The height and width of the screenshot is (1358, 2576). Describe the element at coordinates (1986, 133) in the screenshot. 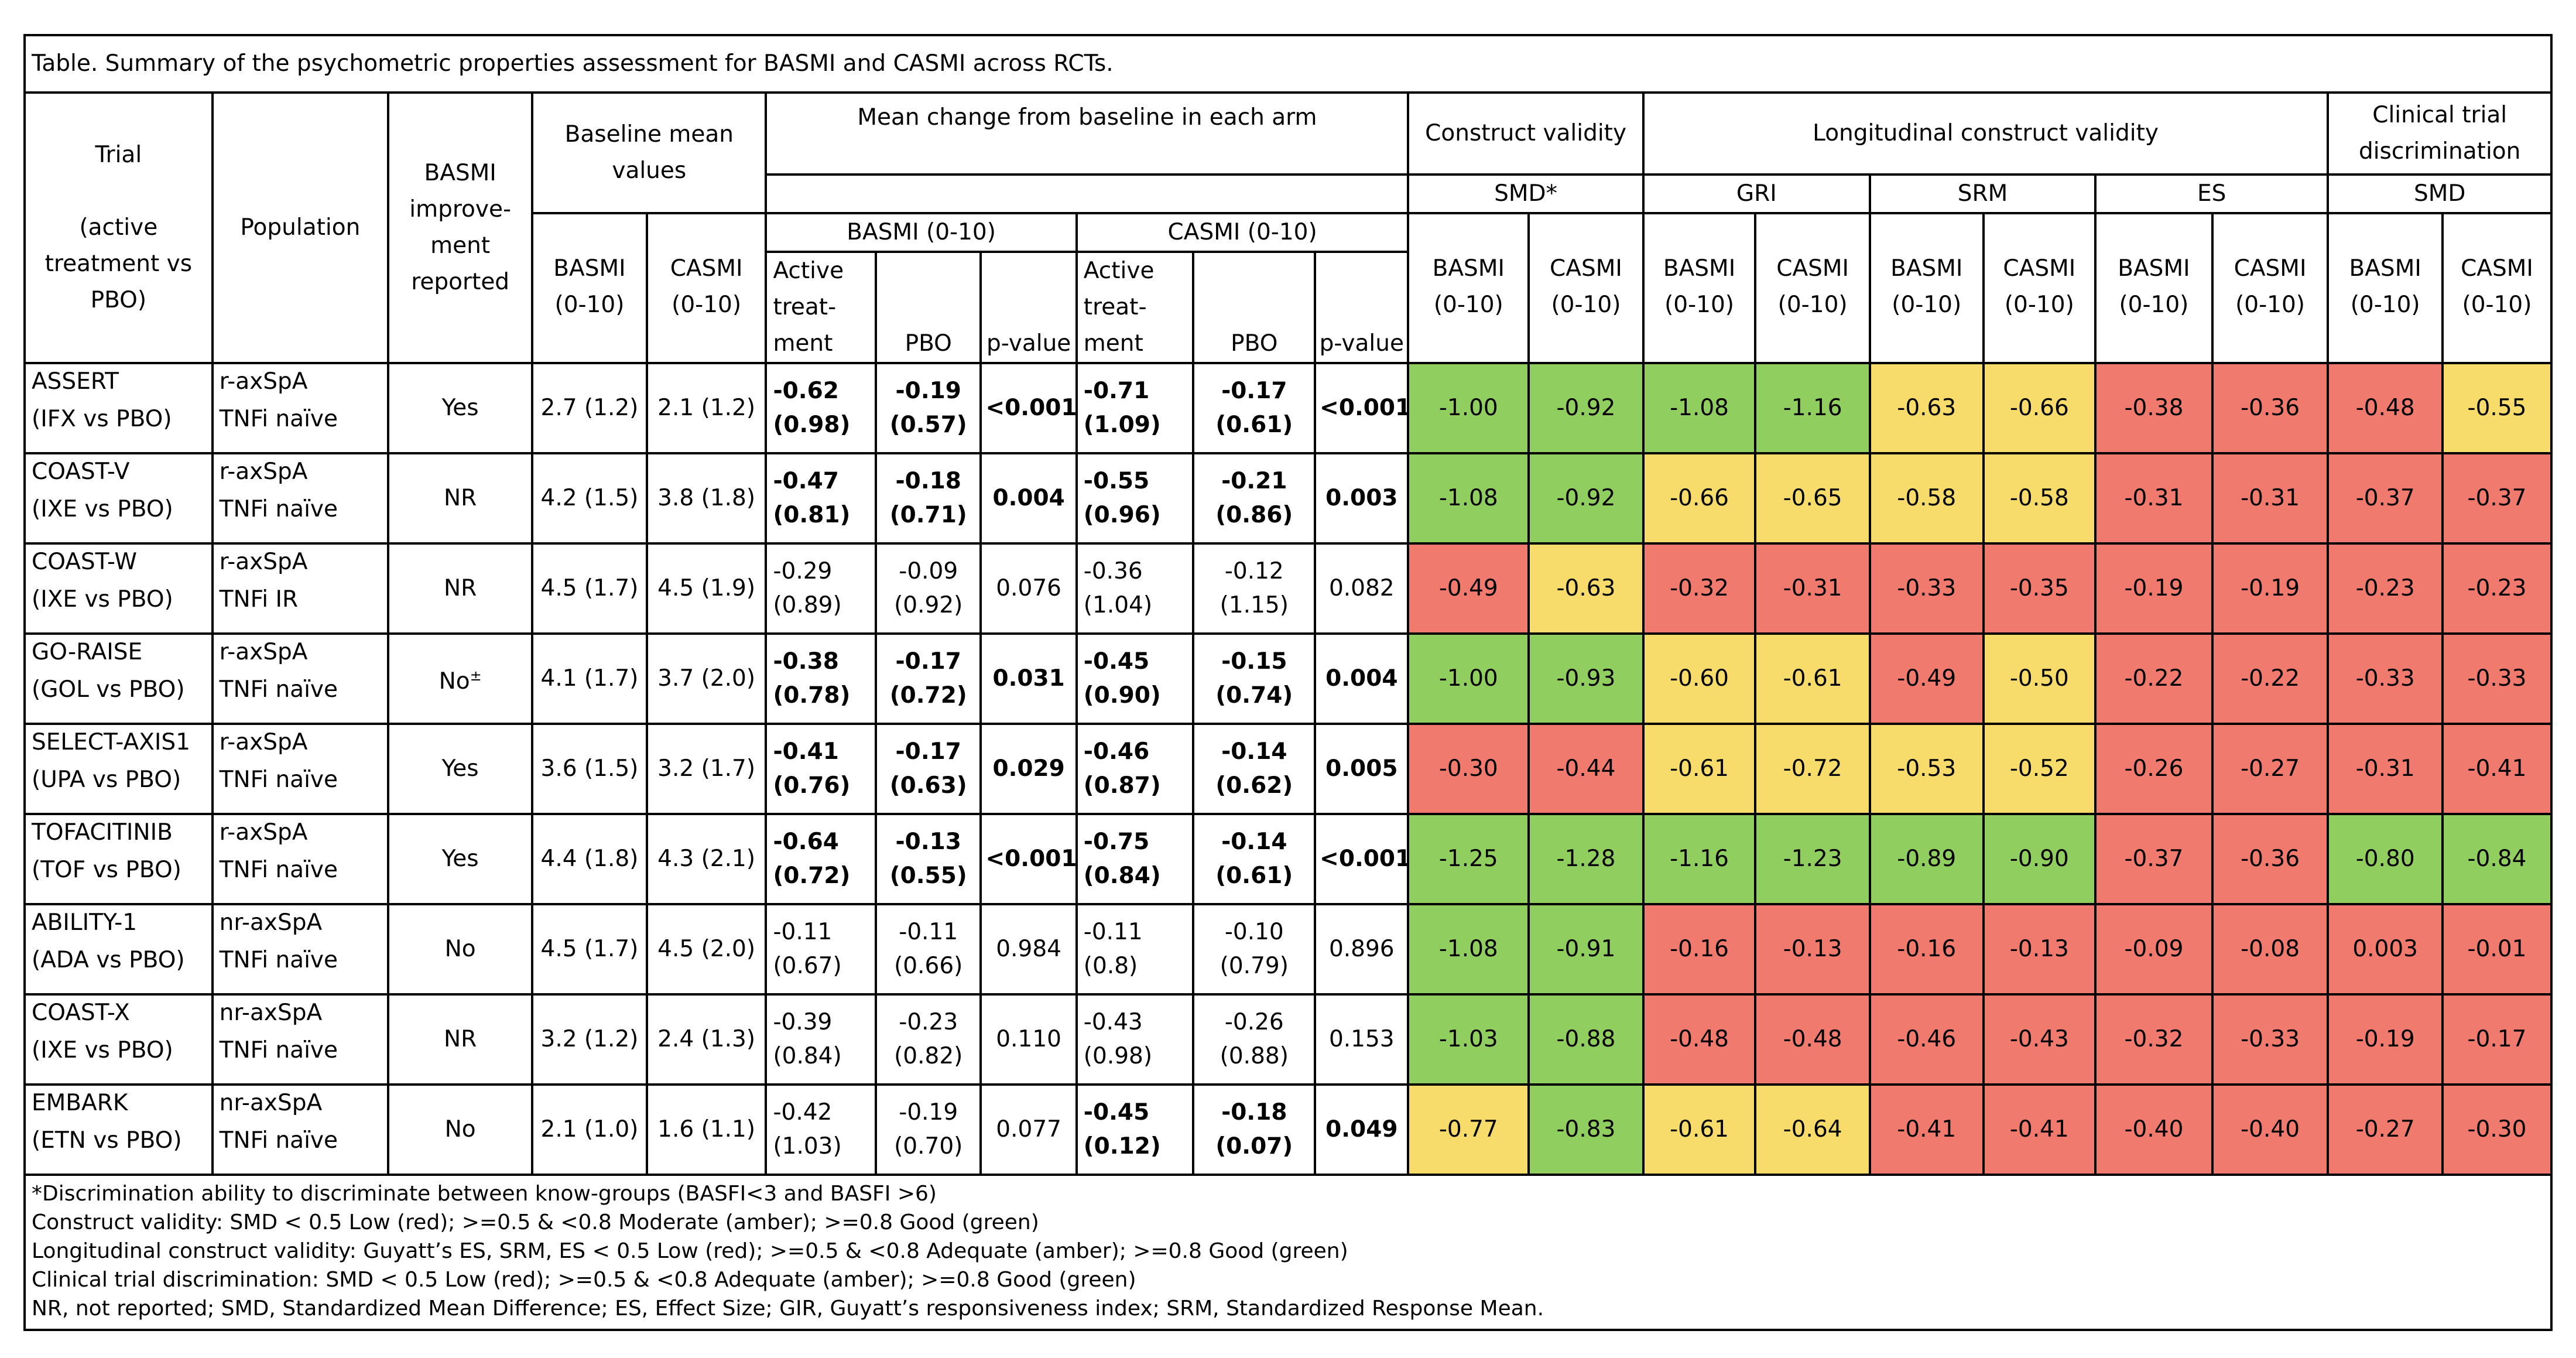

I see `header-longitudinal: Longitudinal construct validity` at that location.